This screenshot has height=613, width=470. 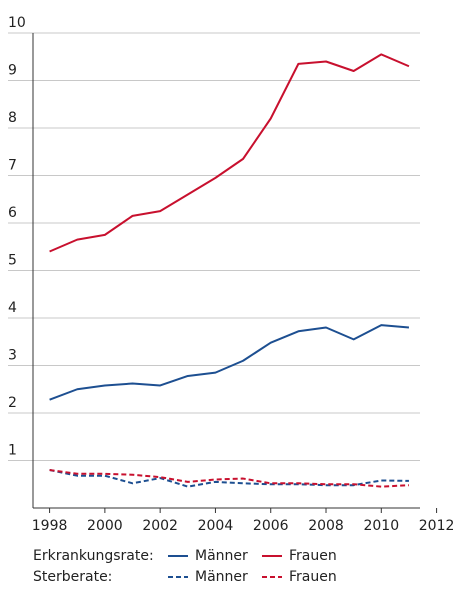 What do you see at coordinates (72, 577) in the screenshot?
I see `legend-group-label: Sterberate:` at bounding box center [72, 577].